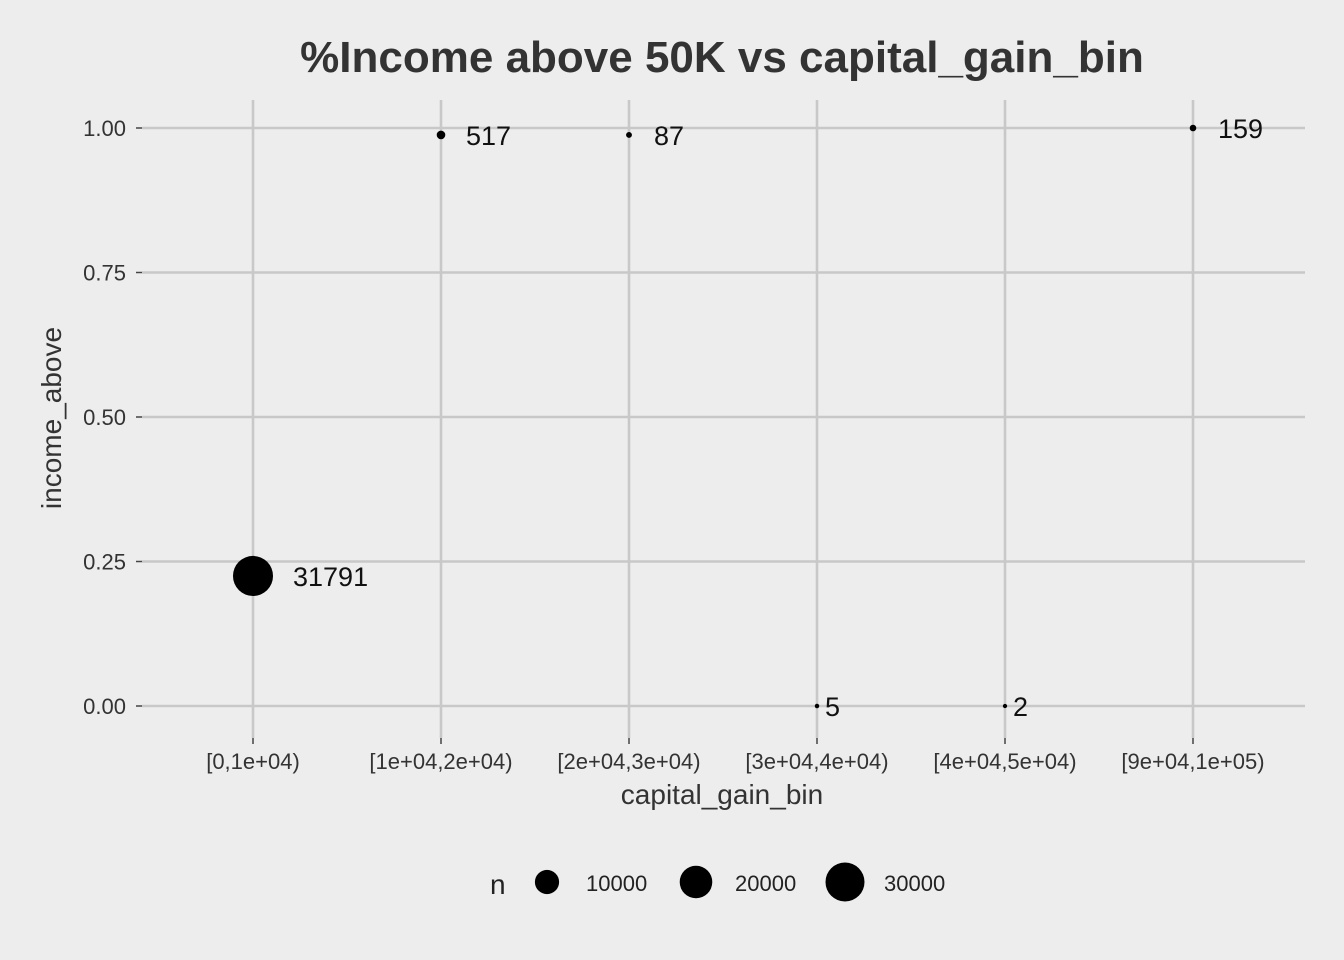 The height and width of the screenshot is (960, 1344). What do you see at coordinates (914, 883) in the screenshot?
I see `legend-label: 30000` at bounding box center [914, 883].